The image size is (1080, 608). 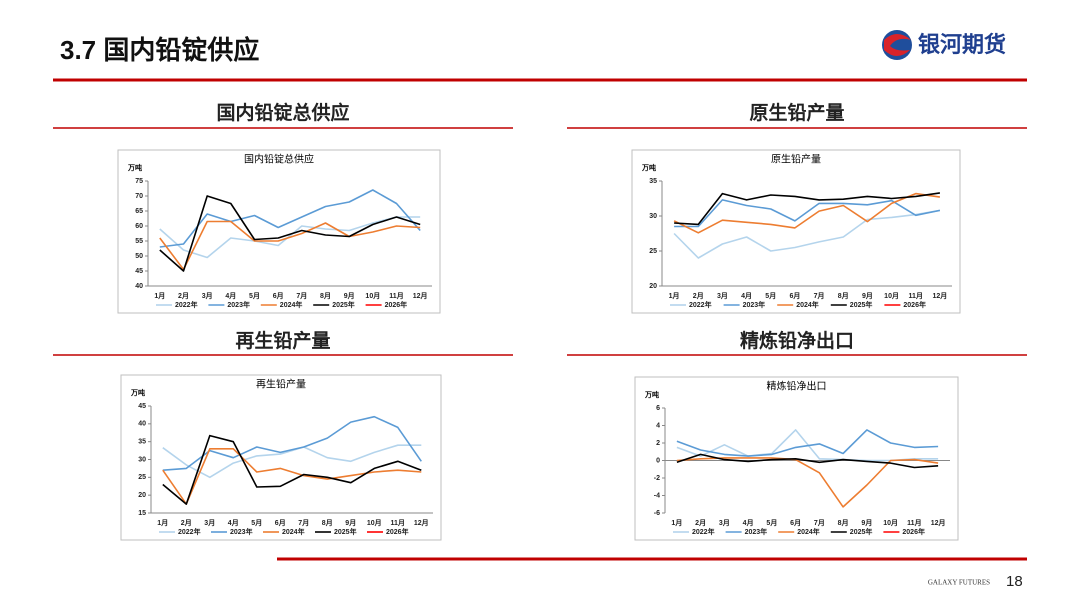 I want to click on y-tick-label tick: -2, so click(x=657, y=478).